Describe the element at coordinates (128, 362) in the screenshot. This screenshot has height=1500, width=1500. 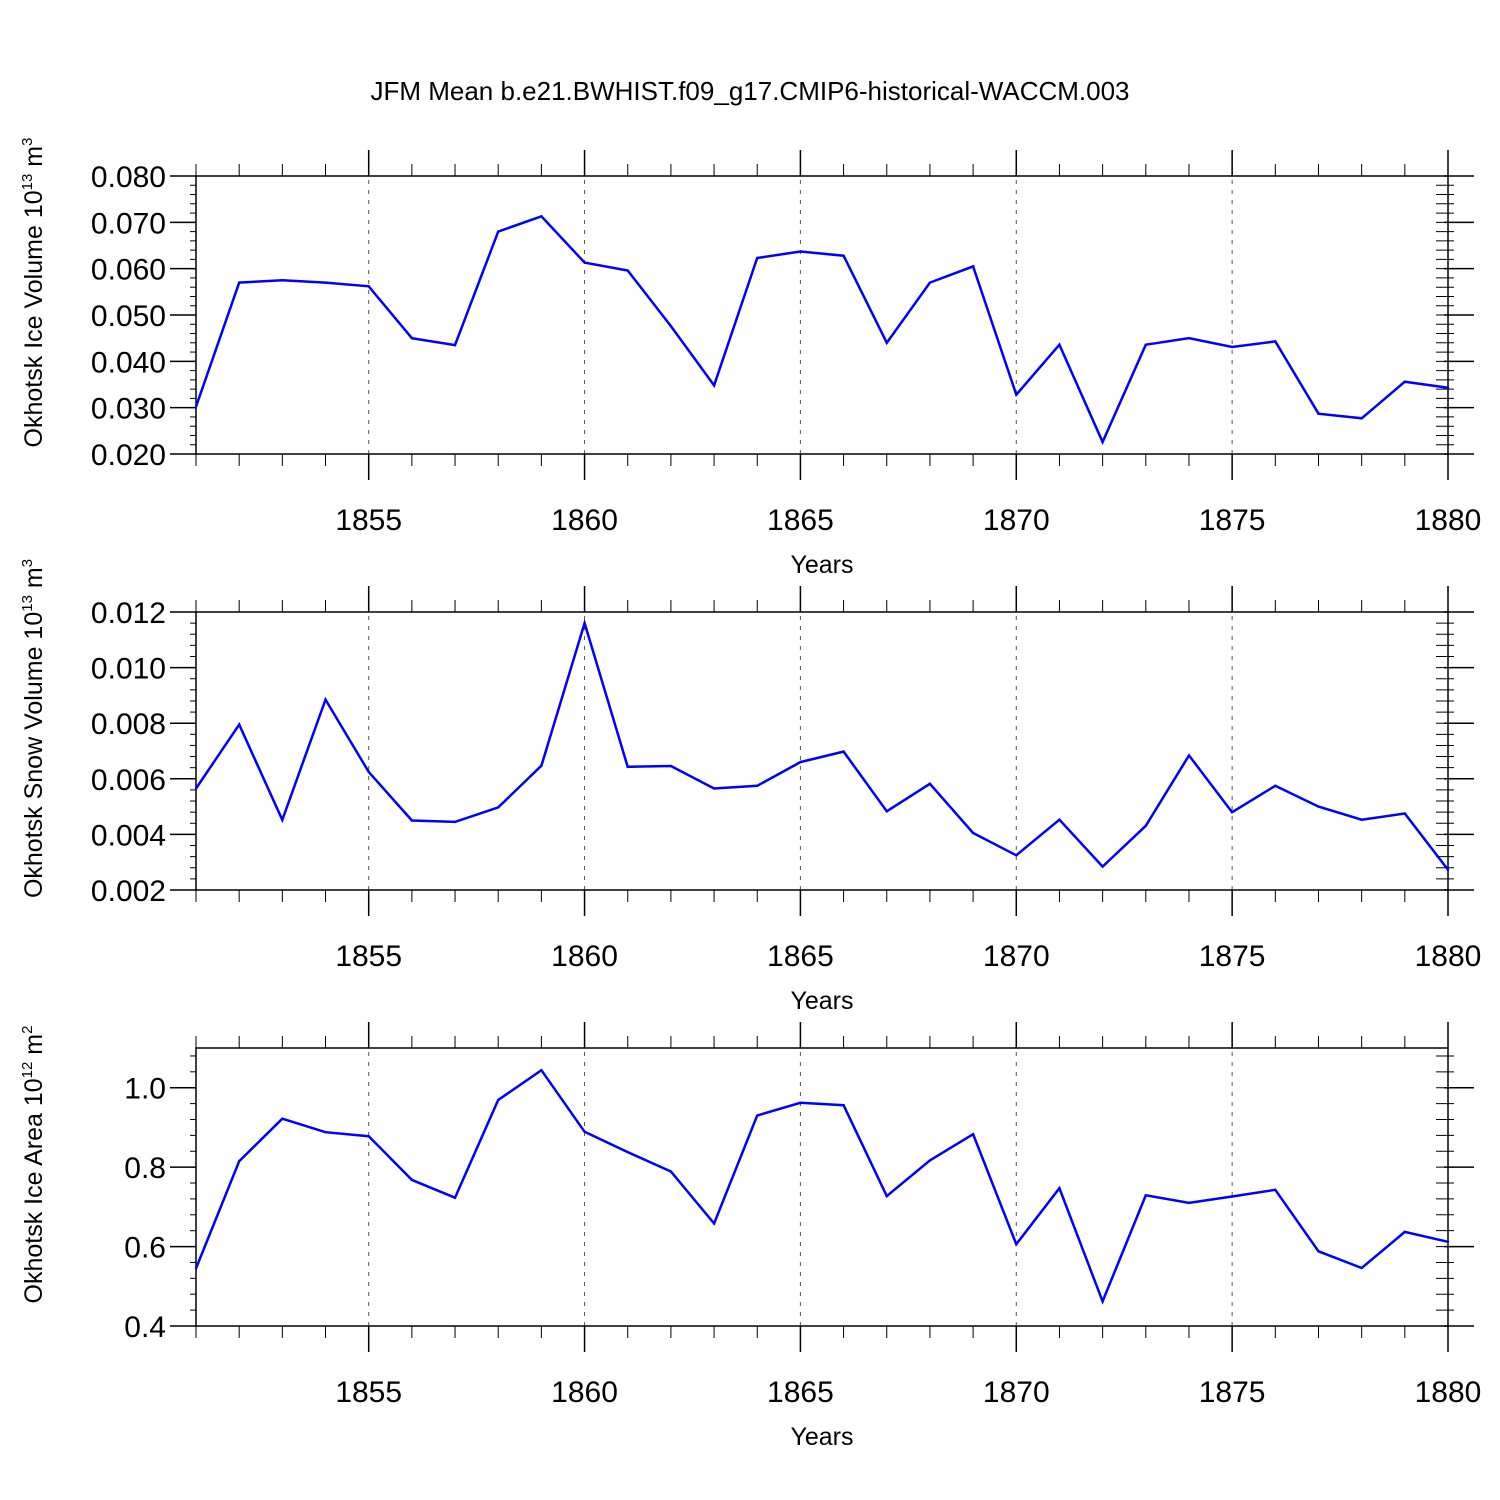
I see `y-tick-label: 0.040` at that location.